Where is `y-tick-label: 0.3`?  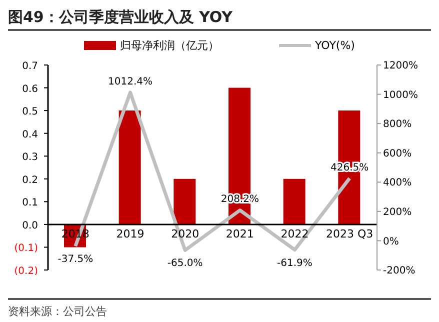
y-tick-label: 0.3 is located at coordinates (30, 158).